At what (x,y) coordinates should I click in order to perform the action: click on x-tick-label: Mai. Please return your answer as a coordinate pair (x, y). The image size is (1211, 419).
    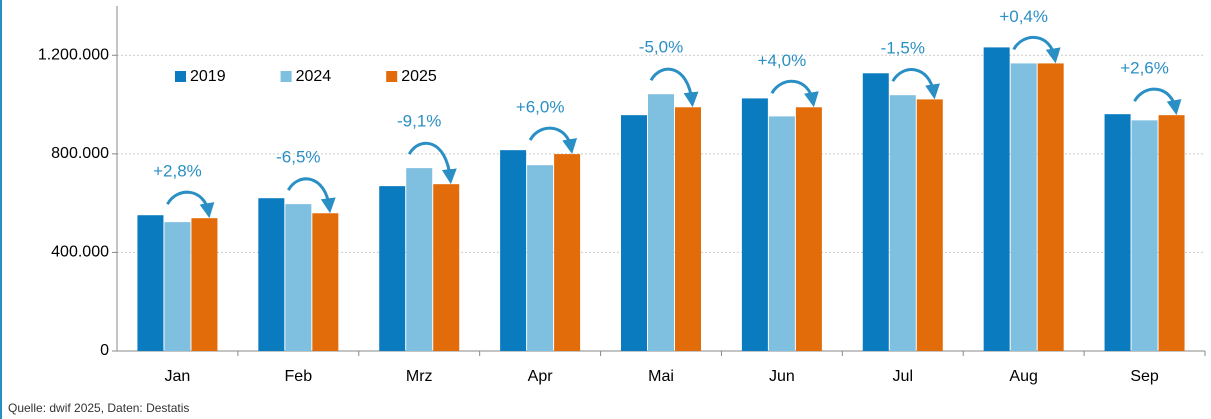
    Looking at the image, I should click on (661, 376).